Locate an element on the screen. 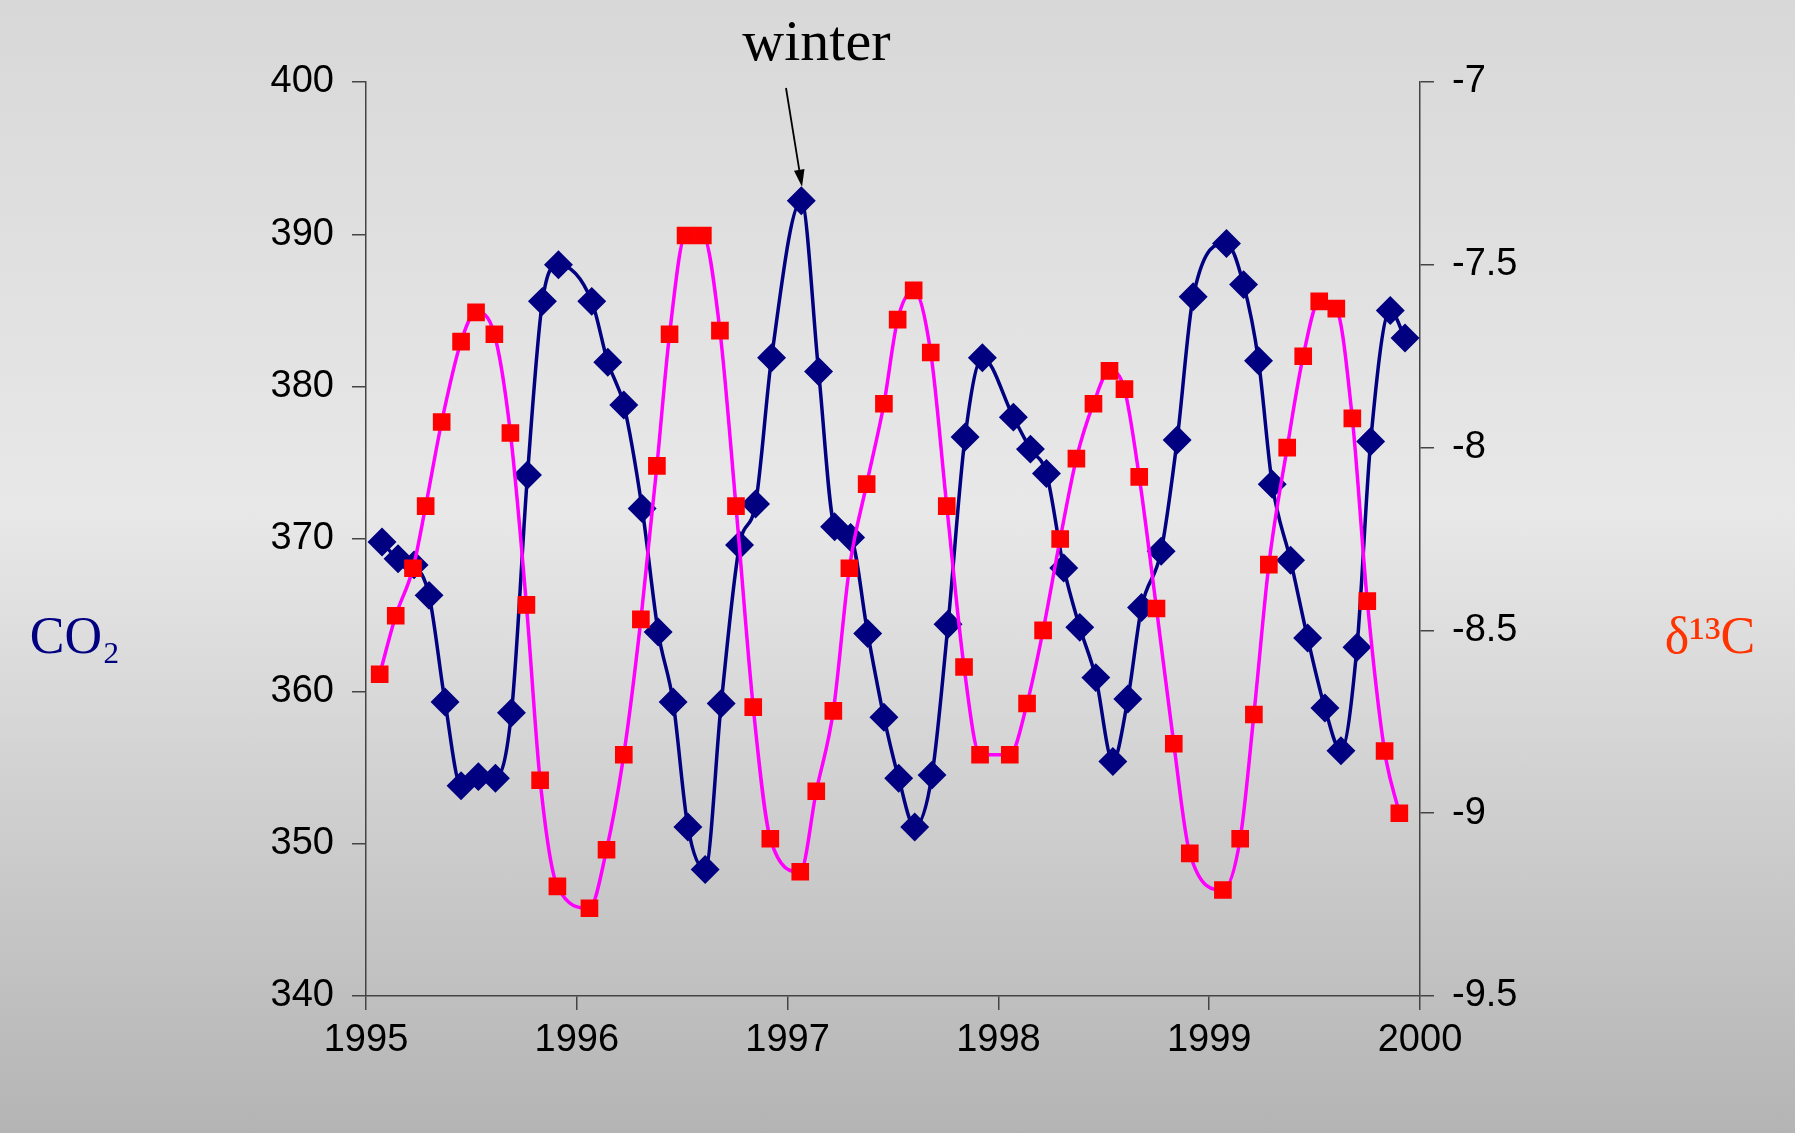 Image resolution: width=1795 pixels, height=1133 pixels. y-tick-label: 400 is located at coordinates (302, 79).